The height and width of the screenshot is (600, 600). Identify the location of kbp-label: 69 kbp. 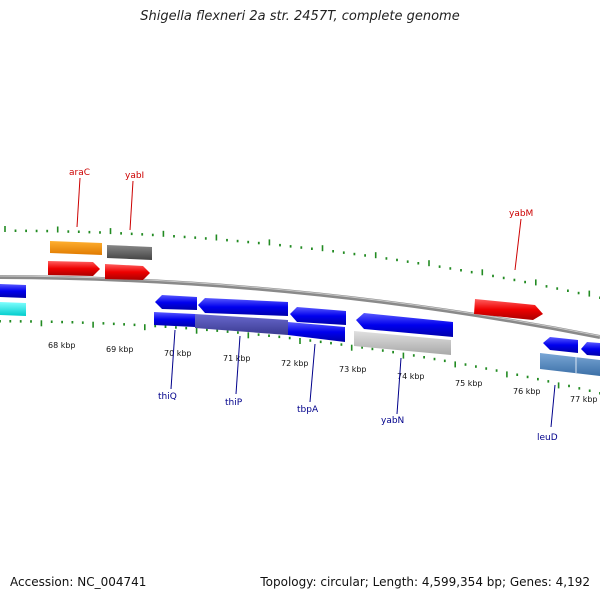
(120, 349).